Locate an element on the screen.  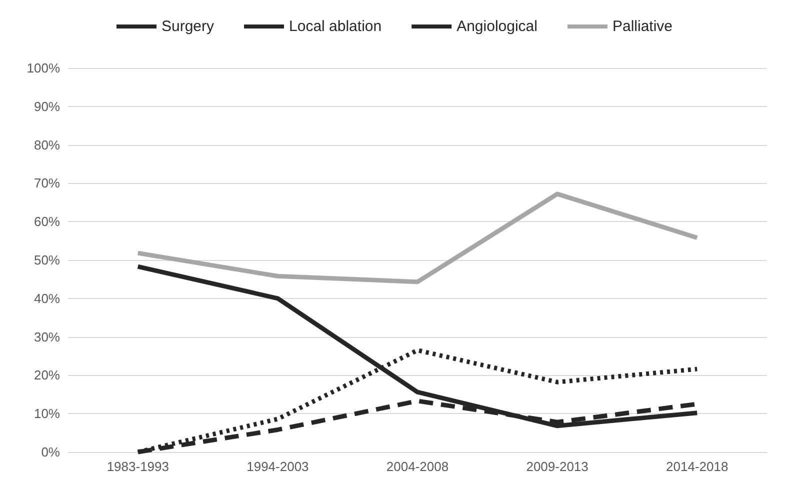
y-tick-label: 80% is located at coordinates (47, 144).